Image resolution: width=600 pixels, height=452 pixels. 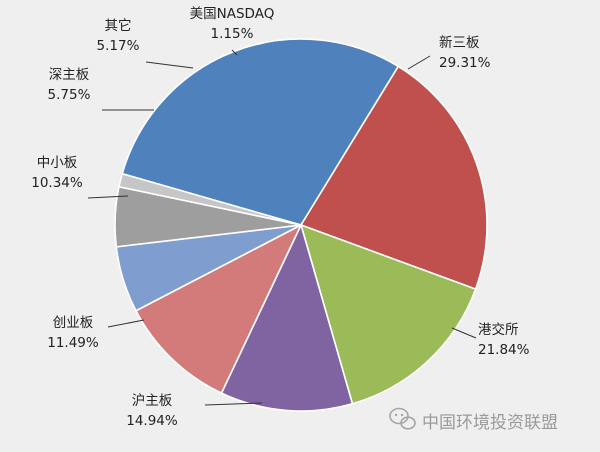 I want to click on slice-value-3: 14.94%, so click(x=152, y=421).